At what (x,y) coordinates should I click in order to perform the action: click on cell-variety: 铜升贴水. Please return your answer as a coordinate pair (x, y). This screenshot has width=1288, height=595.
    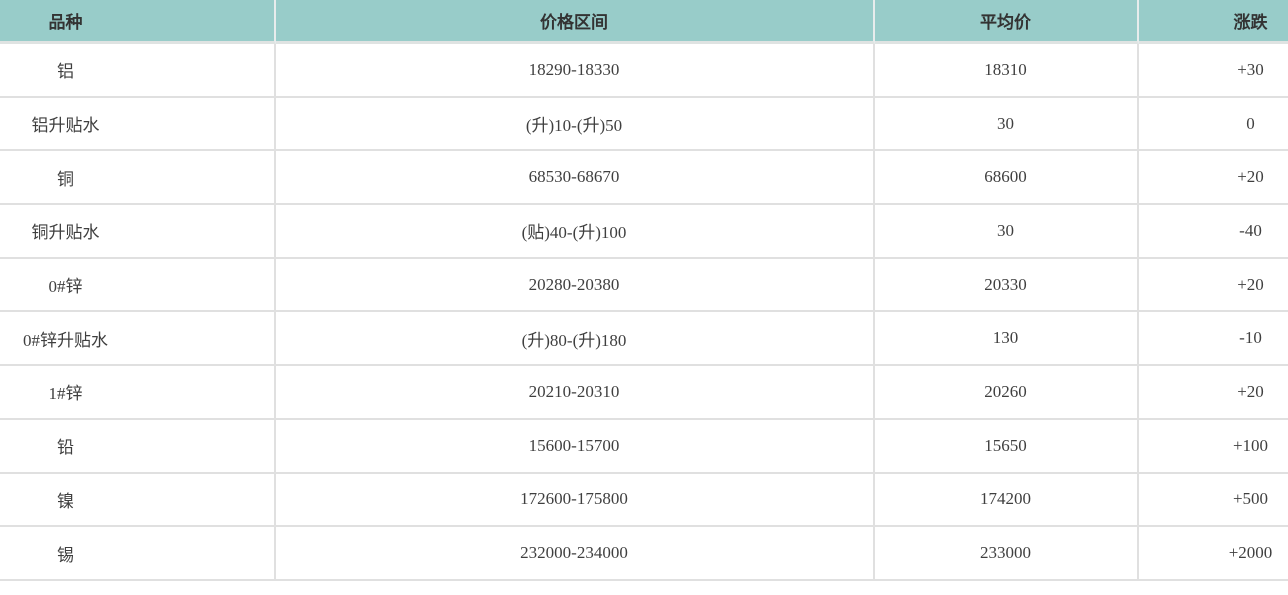
    Looking at the image, I should click on (138, 232).